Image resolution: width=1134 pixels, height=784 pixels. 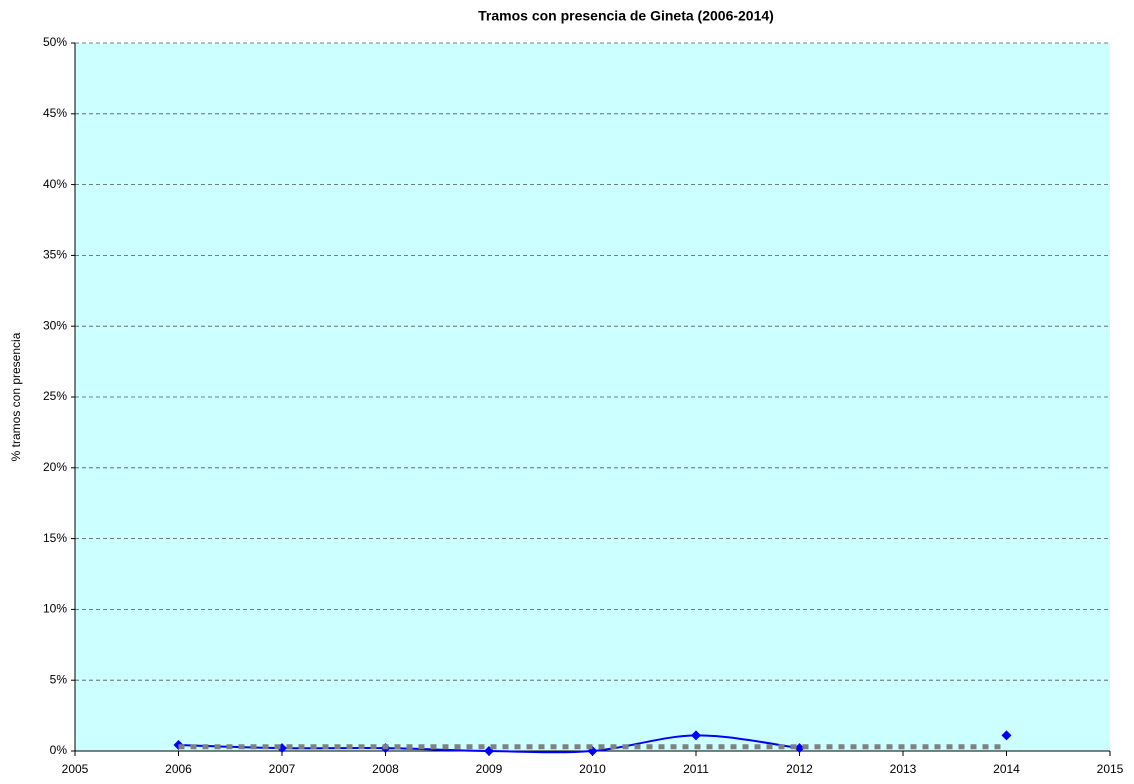 I want to click on y-tick-label: 20%, so click(x=55, y=467).